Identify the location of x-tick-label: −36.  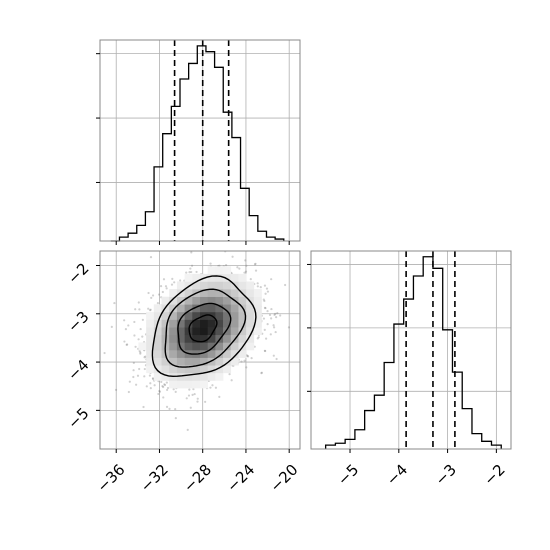
(110, 478).